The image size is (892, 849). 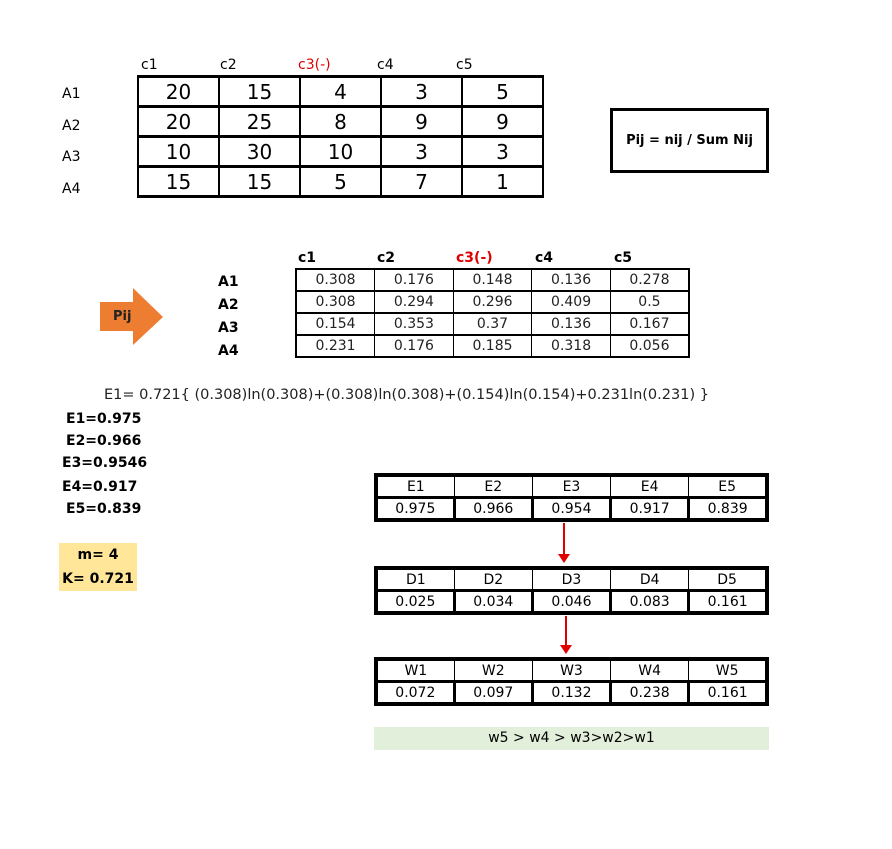 What do you see at coordinates (100, 487) in the screenshot?
I see `entropy-item: E4=0.917` at bounding box center [100, 487].